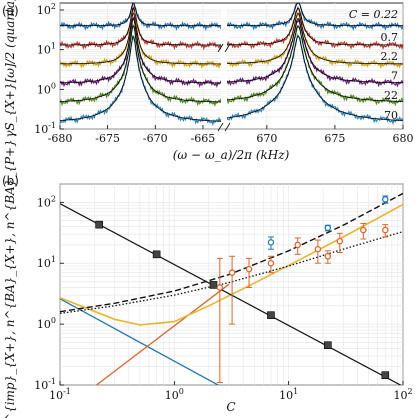 The image size is (415, 418). I want to click on panel-b-label: (b), so click(10, 181).